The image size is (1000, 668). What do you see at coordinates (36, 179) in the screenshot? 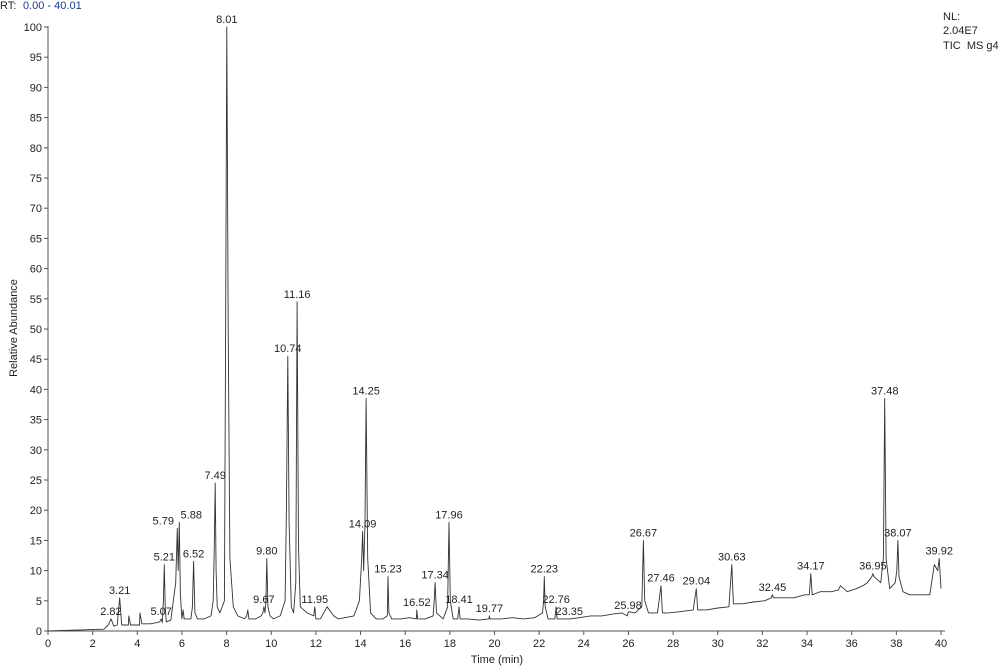
I see `y-tick-label: 75` at bounding box center [36, 179].